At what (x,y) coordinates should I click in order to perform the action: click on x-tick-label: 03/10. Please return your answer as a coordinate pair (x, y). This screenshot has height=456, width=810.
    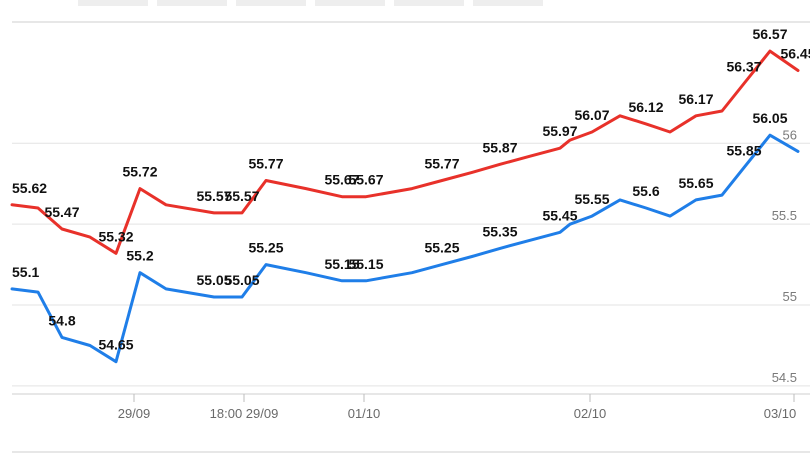
    Looking at the image, I should click on (780, 413).